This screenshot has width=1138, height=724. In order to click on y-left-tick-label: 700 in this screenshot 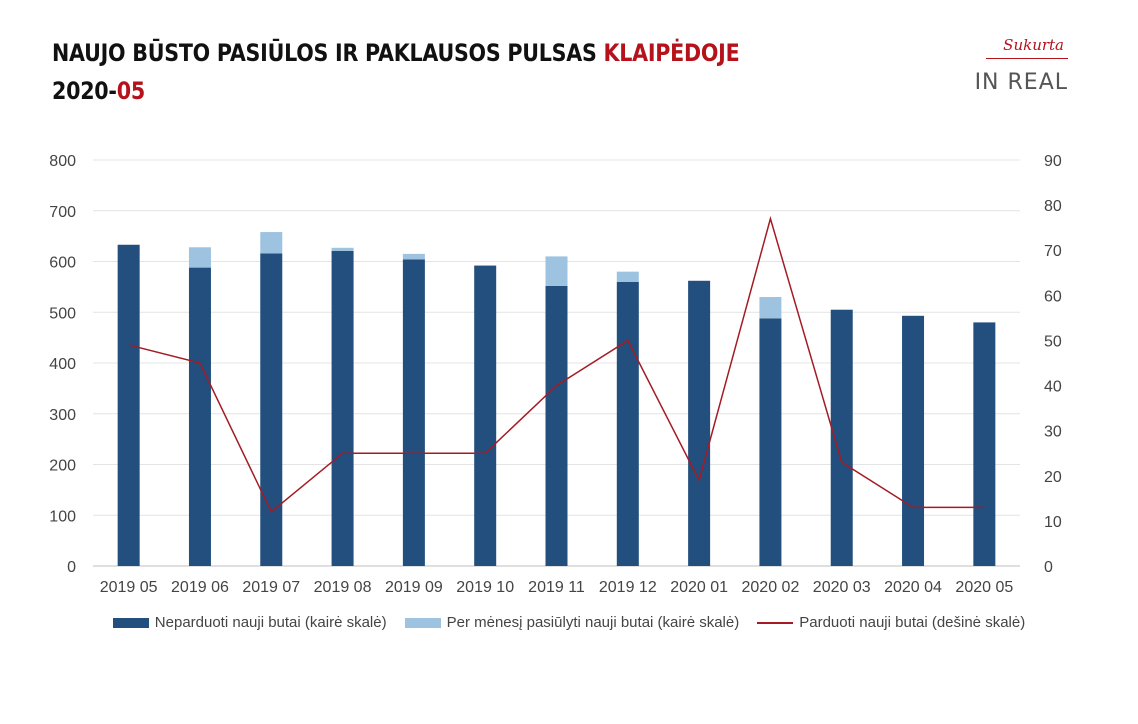, I will do `click(62, 212)`.